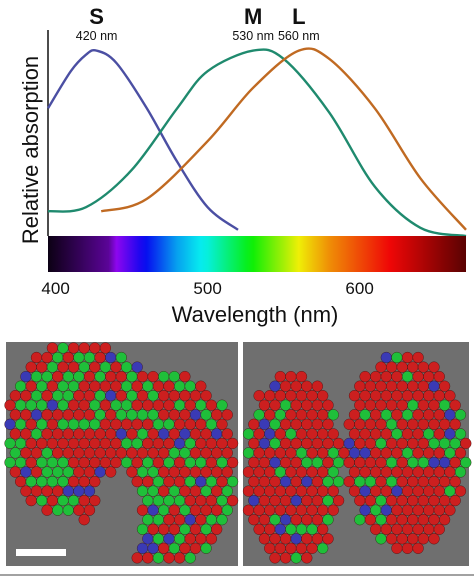 The width and height of the screenshot is (474, 578). I want to click on x-tick-500: 500, so click(207, 288).